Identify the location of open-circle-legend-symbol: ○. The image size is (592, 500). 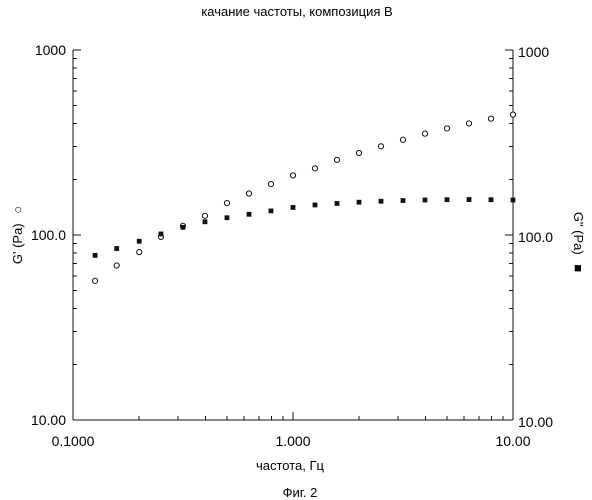
(17, 210).